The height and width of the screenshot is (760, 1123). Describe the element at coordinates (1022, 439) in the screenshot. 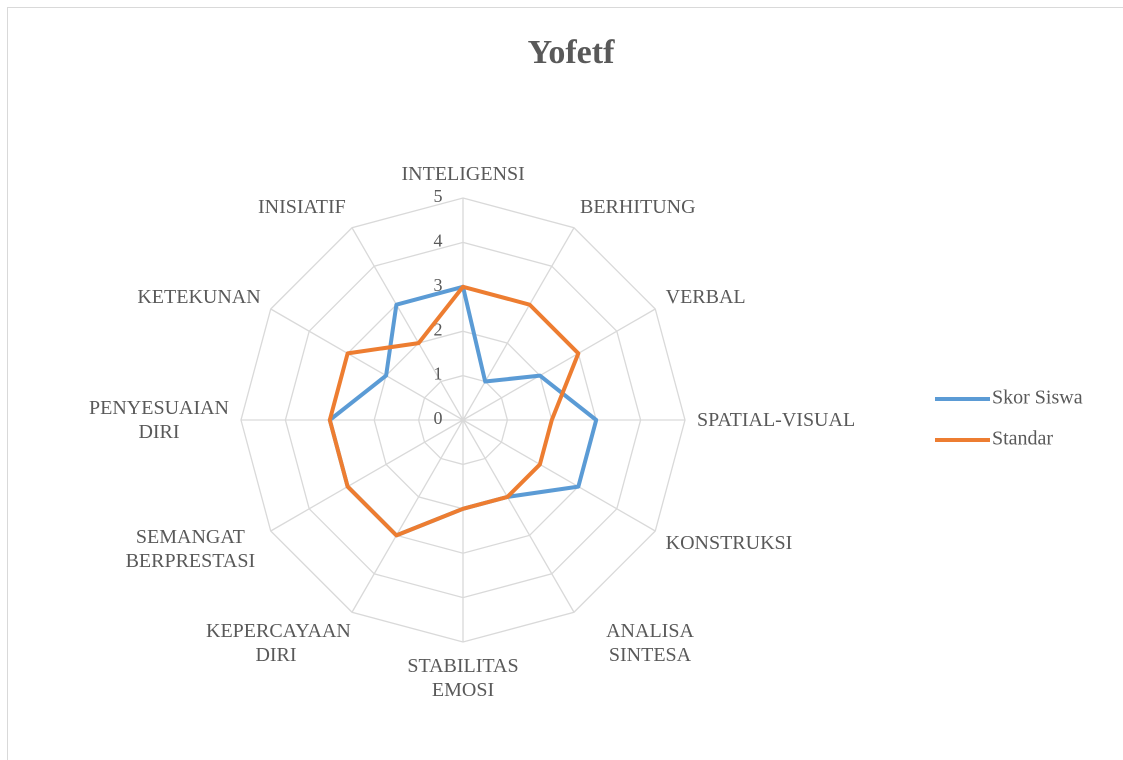

I see `legend-label: Standar` at that location.